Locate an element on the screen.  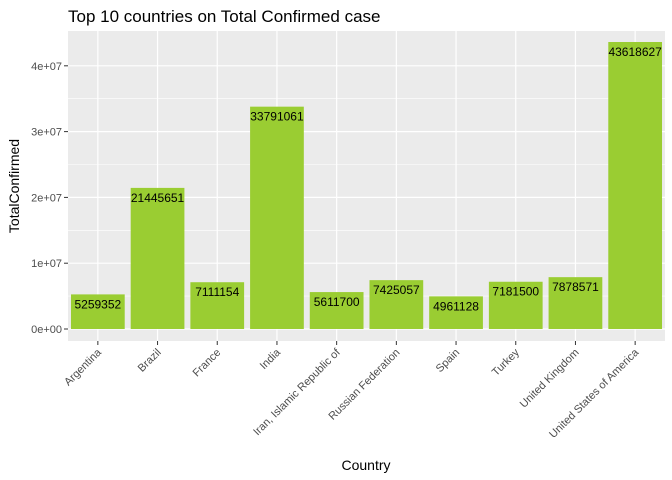
data-label: 7181500 is located at coordinates (515, 292).